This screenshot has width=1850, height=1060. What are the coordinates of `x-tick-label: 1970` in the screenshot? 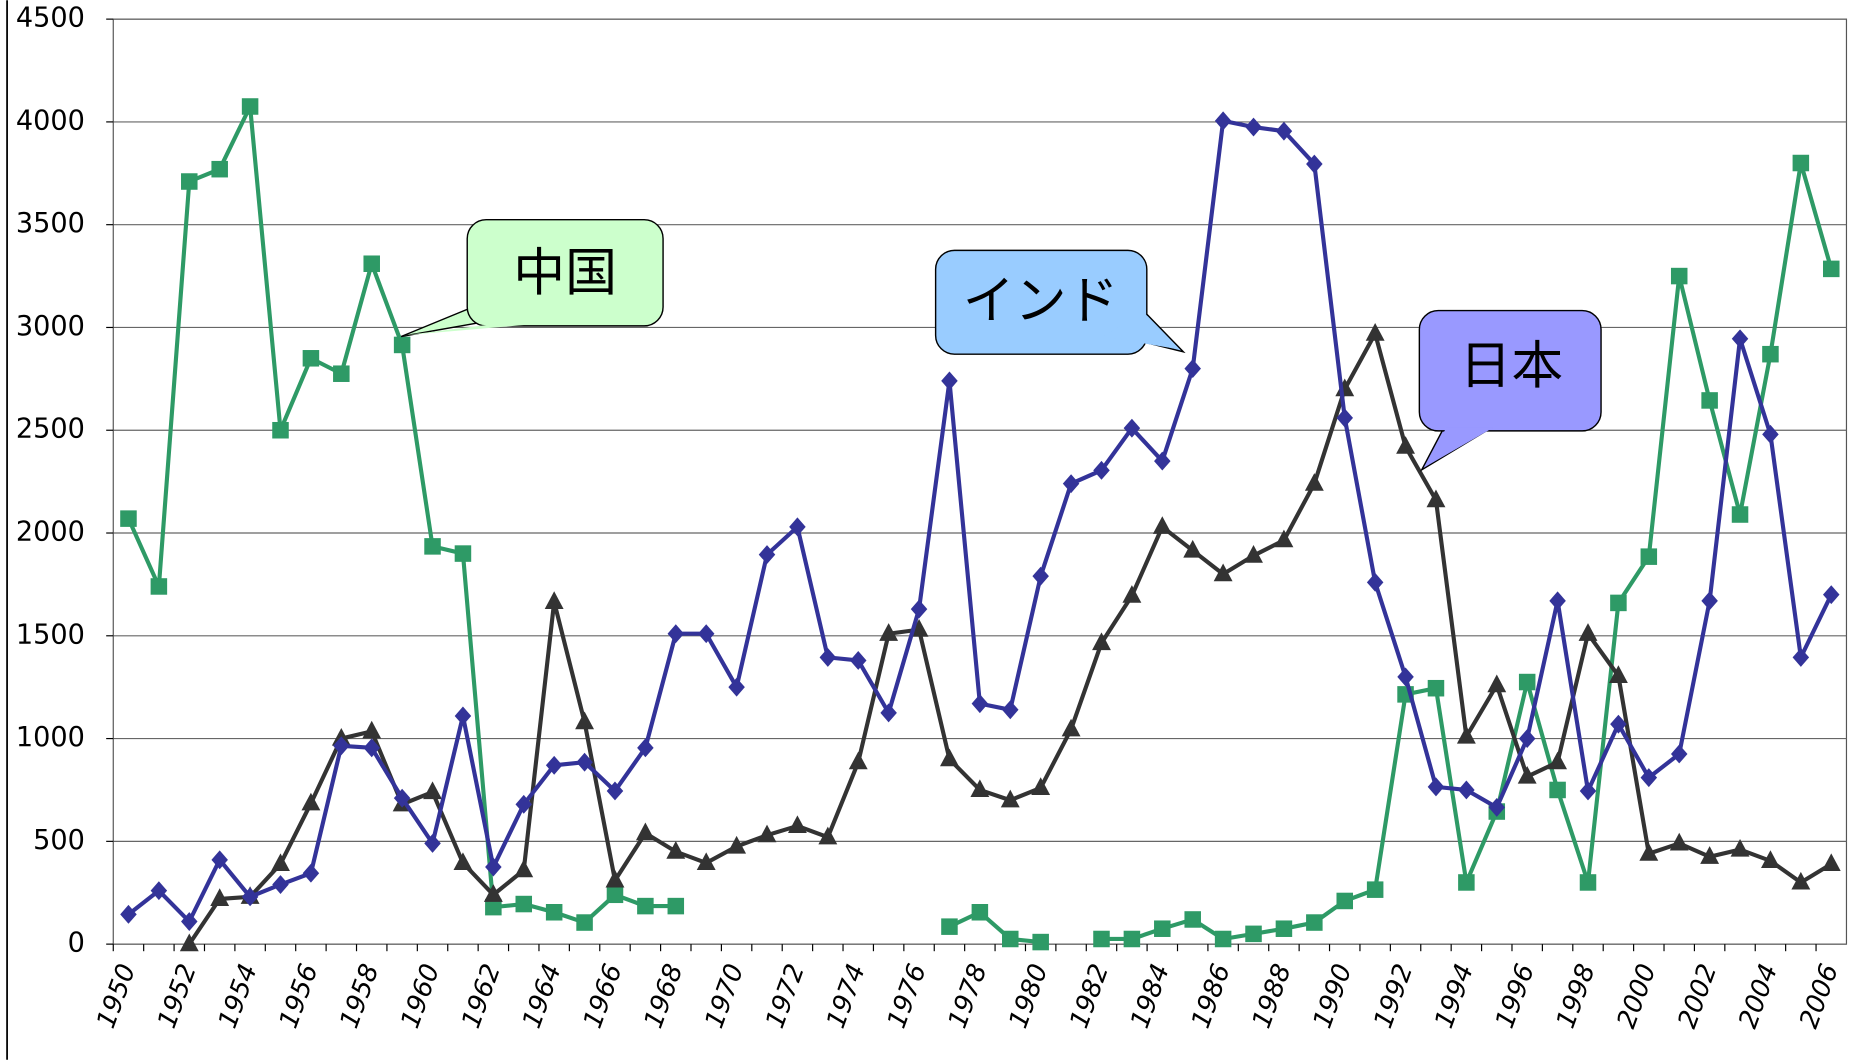 It's located at (724, 996).